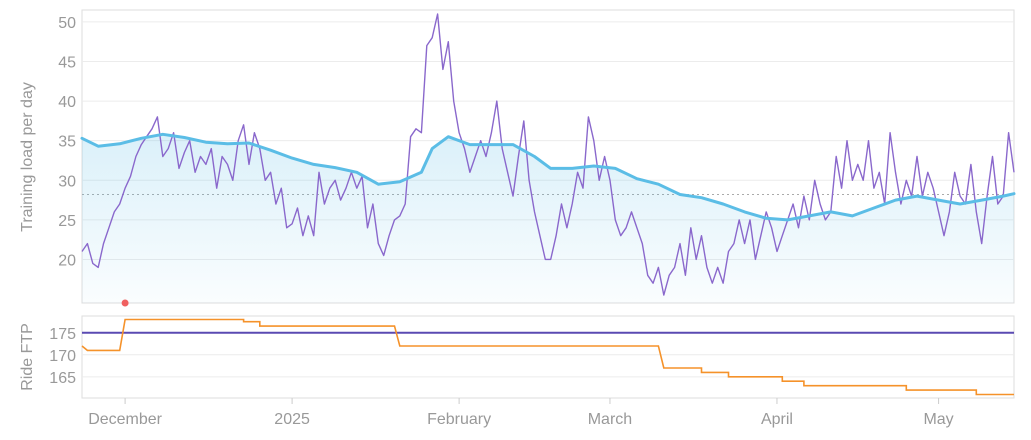  Describe the element at coordinates (125, 419) in the screenshot. I see `x-tick-label: December` at that location.